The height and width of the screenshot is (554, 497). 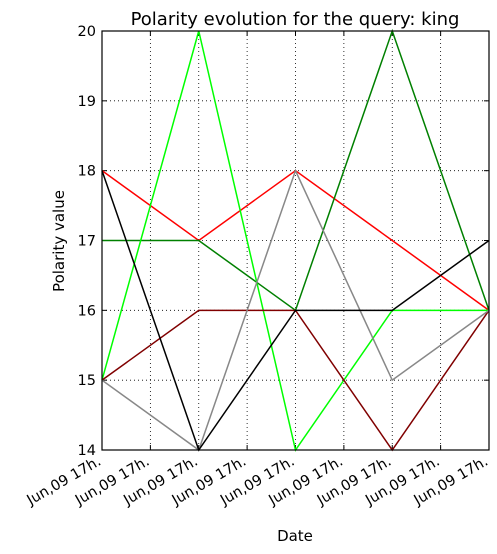 What do you see at coordinates (87, 32) in the screenshot?
I see `y-tick-label: 20` at bounding box center [87, 32].